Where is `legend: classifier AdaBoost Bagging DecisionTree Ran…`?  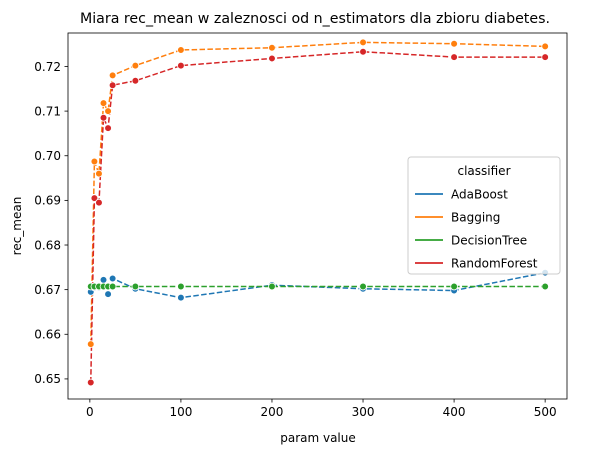 legend: classifier AdaBoost Bagging DecisionTree Ran… is located at coordinates (484, 215).